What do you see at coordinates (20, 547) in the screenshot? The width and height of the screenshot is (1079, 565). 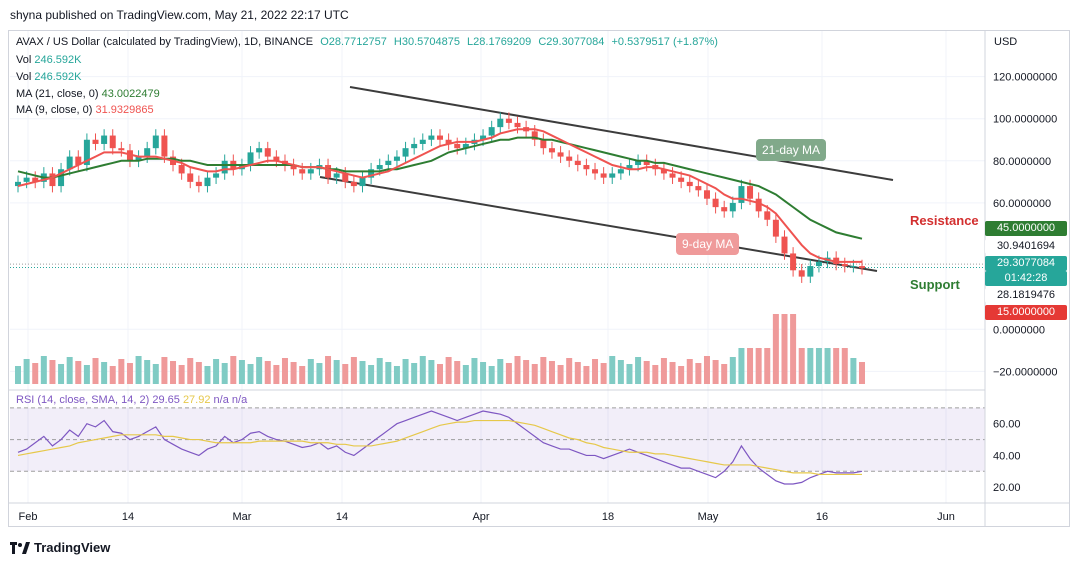 I see `tradingview-icon` at bounding box center [20, 547].